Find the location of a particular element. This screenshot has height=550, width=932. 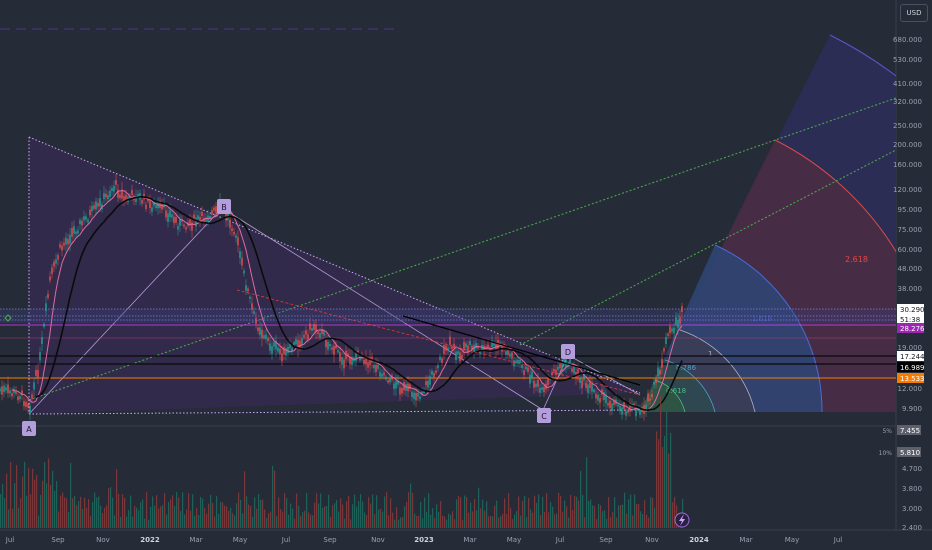

y-tick-label: 95.000 is located at coordinates (910, 210).